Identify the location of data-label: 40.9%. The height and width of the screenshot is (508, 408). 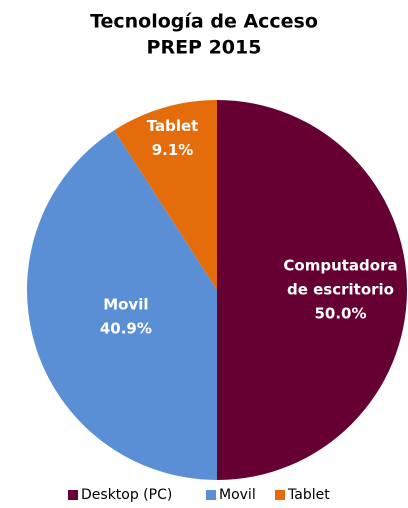
(126, 328).